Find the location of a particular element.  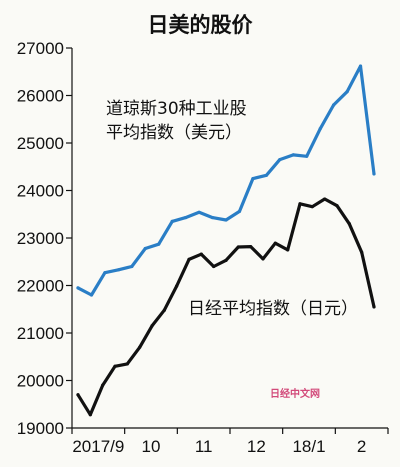

y-tick-label: 24000 is located at coordinates (40, 191).